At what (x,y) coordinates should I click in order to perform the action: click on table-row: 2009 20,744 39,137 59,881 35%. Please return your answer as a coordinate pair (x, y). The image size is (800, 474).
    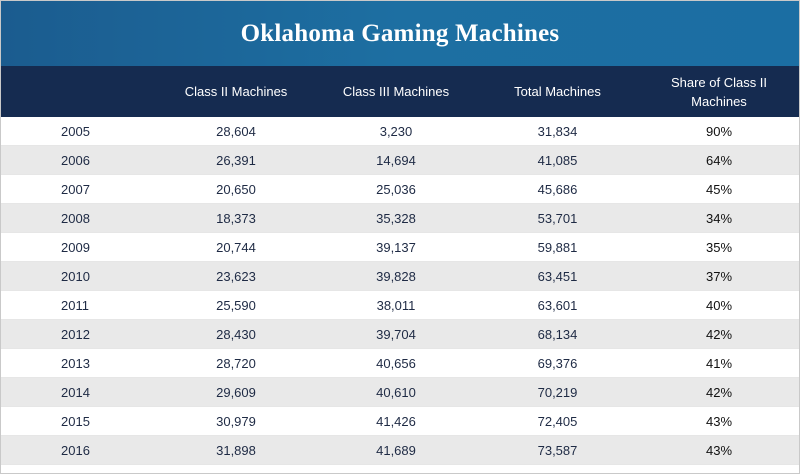
    Looking at the image, I should click on (400, 247).